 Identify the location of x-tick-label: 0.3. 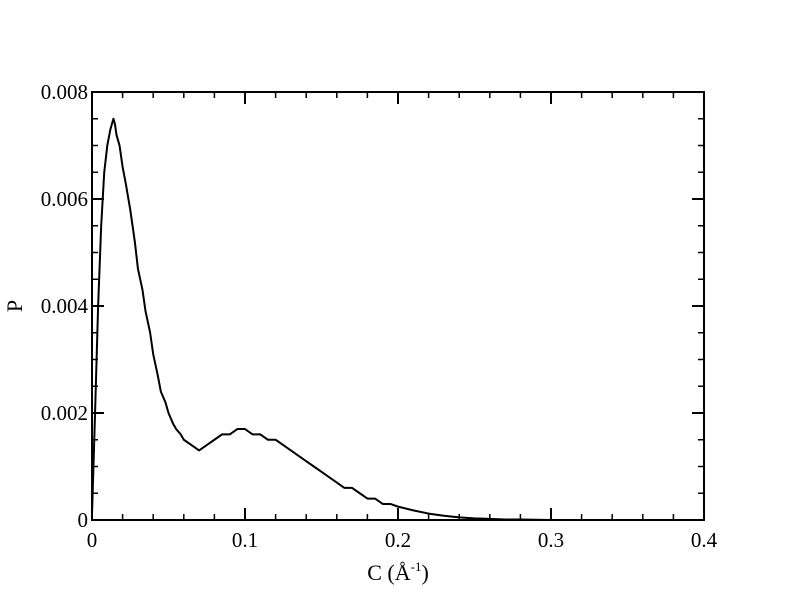
(551, 540).